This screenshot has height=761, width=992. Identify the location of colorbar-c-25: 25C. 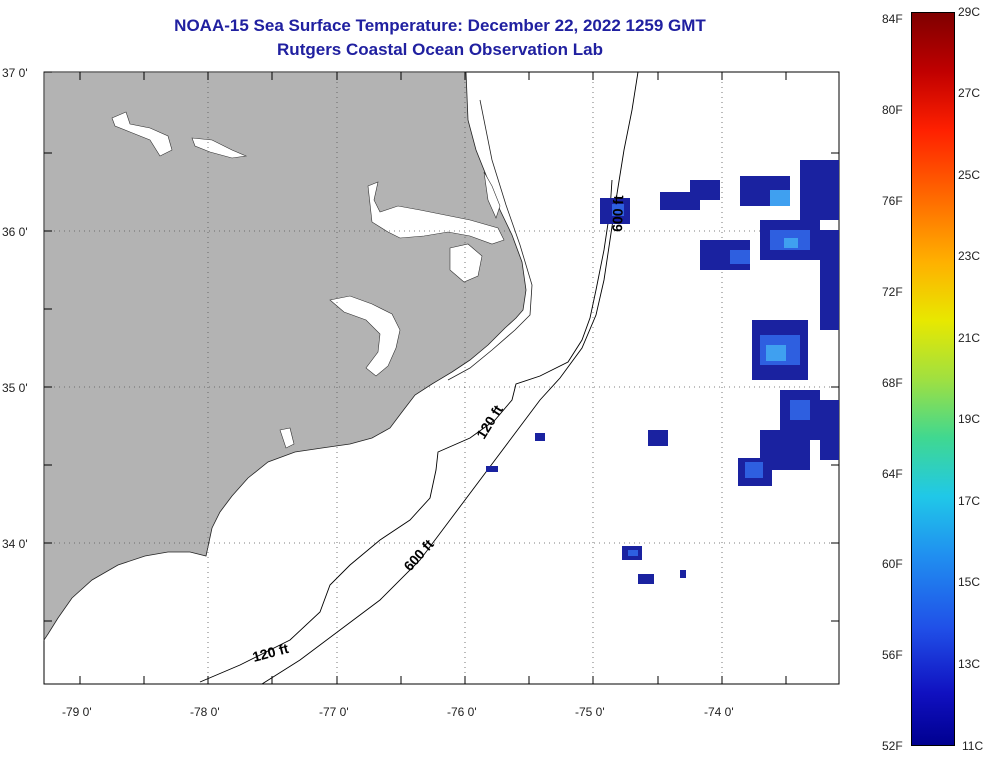
(969, 175).